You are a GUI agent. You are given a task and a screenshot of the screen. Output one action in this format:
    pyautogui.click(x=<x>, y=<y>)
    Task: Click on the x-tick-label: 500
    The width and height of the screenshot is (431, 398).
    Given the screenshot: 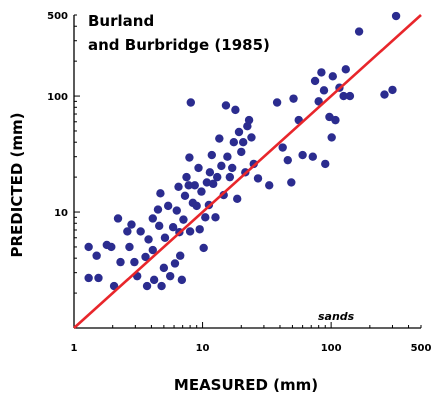 What is the action you would take?
    pyautogui.click(x=421, y=348)
    